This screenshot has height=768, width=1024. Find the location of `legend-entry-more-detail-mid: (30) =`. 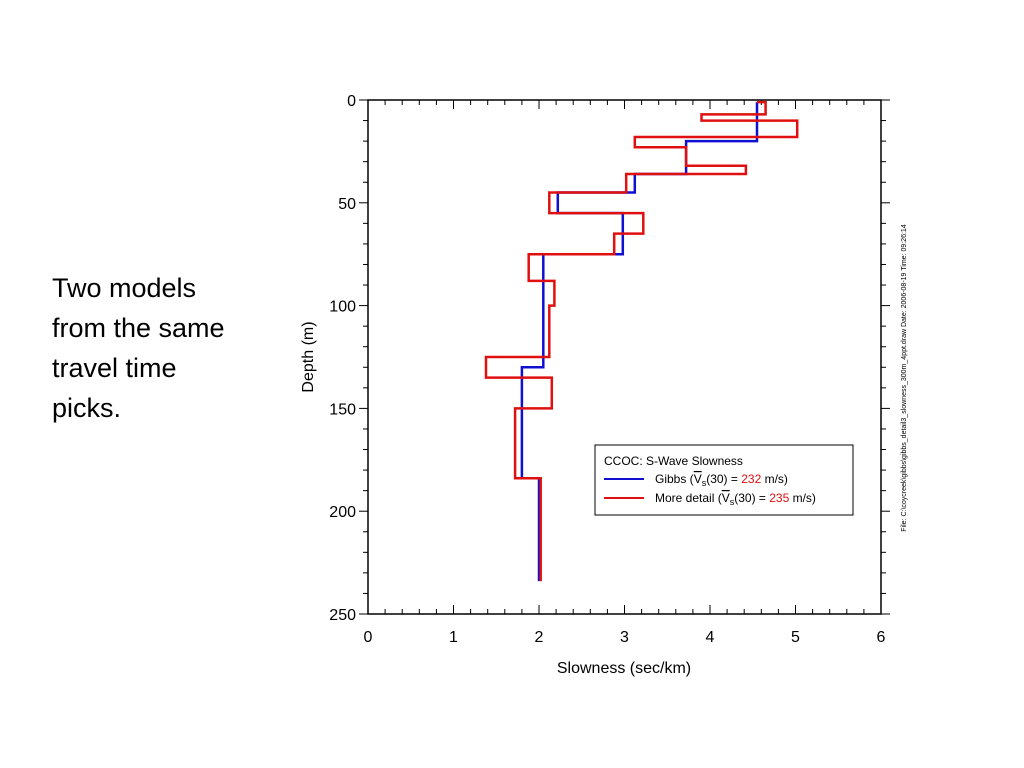

legend-entry-more-detail-mid: (30) = is located at coordinates (751, 498).